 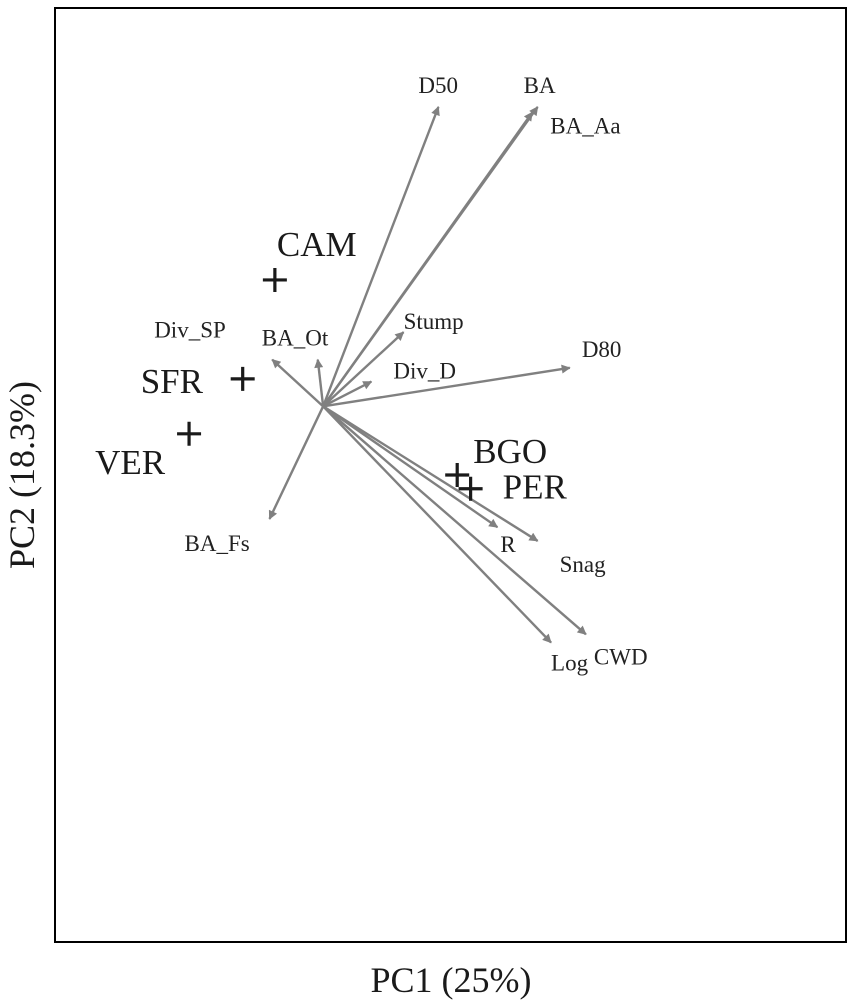 I want to click on loading-arrow-ba-ot, so click(x=319, y=382).